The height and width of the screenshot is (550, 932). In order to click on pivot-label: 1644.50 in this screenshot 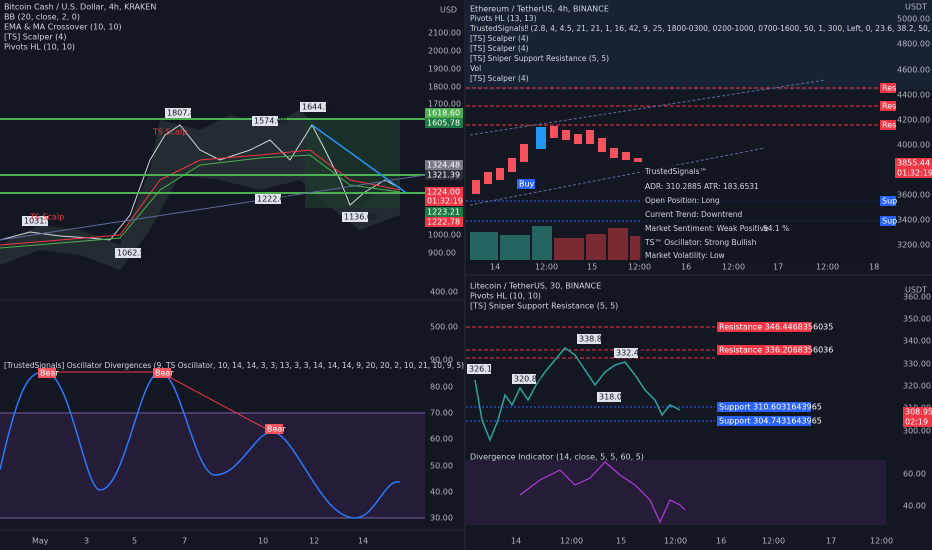, I will do `click(318, 107)`.